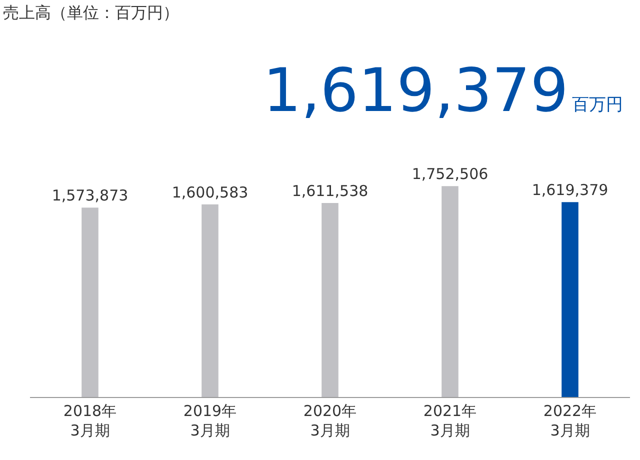  What do you see at coordinates (450, 421) in the screenshot?
I see `x-tick-label: 2021年 3月期` at bounding box center [450, 421].